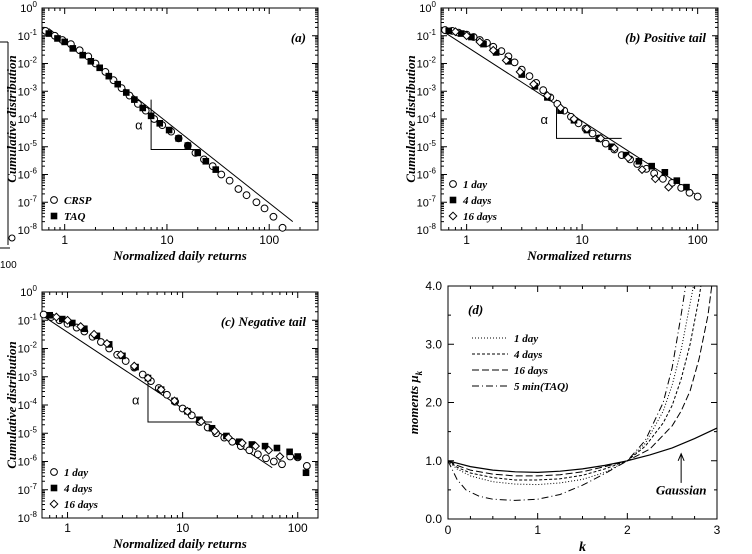 The height and width of the screenshot is (554, 752). Describe the element at coordinates (475, 309) in the screenshot. I see `panel-label: (d)` at that location.